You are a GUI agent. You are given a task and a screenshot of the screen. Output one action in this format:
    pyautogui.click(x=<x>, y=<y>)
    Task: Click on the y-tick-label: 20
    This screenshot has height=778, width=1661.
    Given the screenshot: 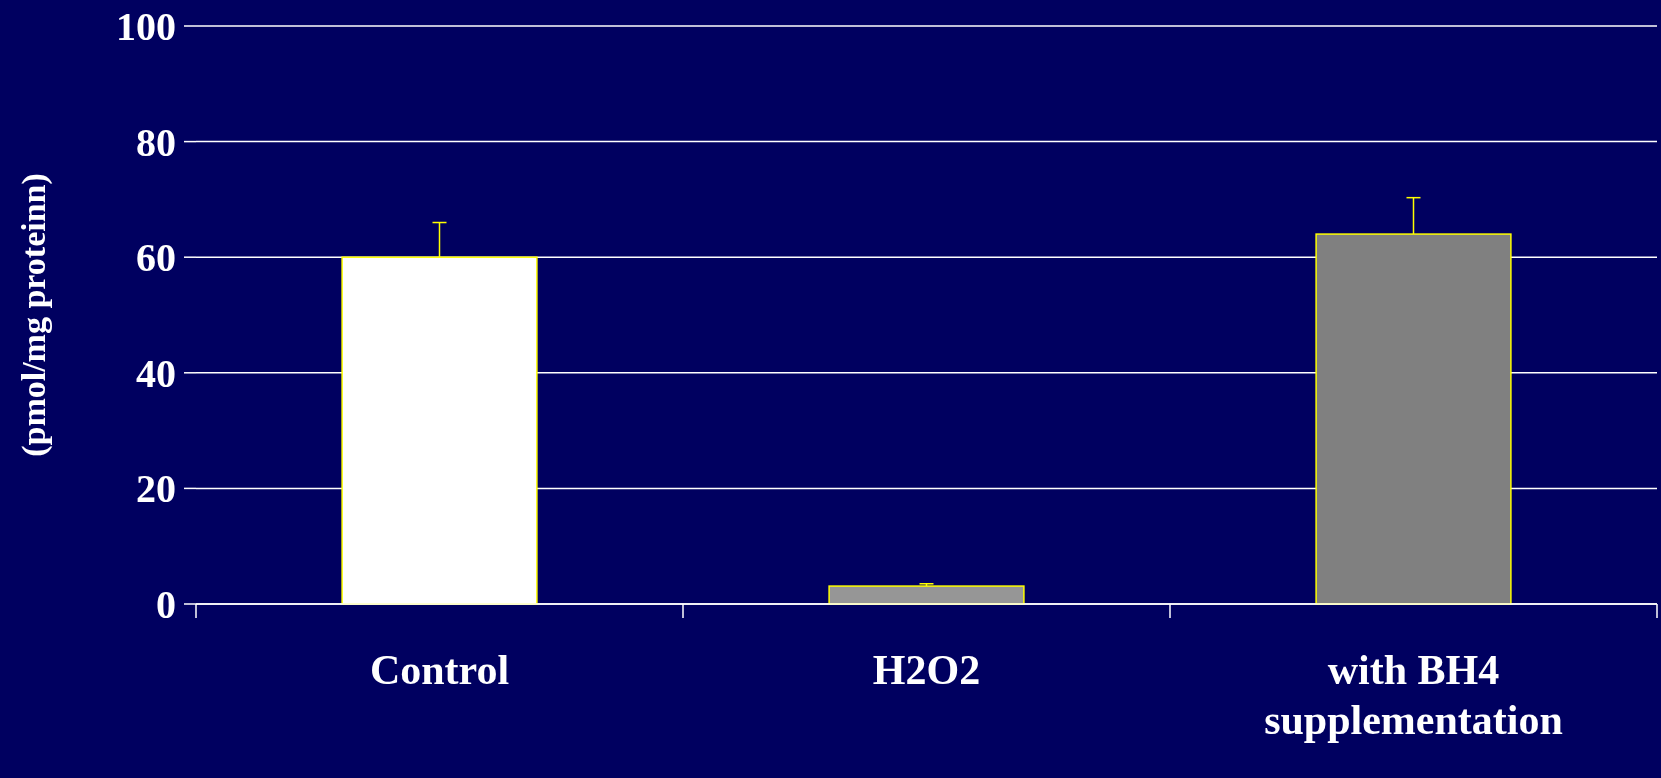 What is the action you would take?
    pyautogui.click(x=156, y=489)
    